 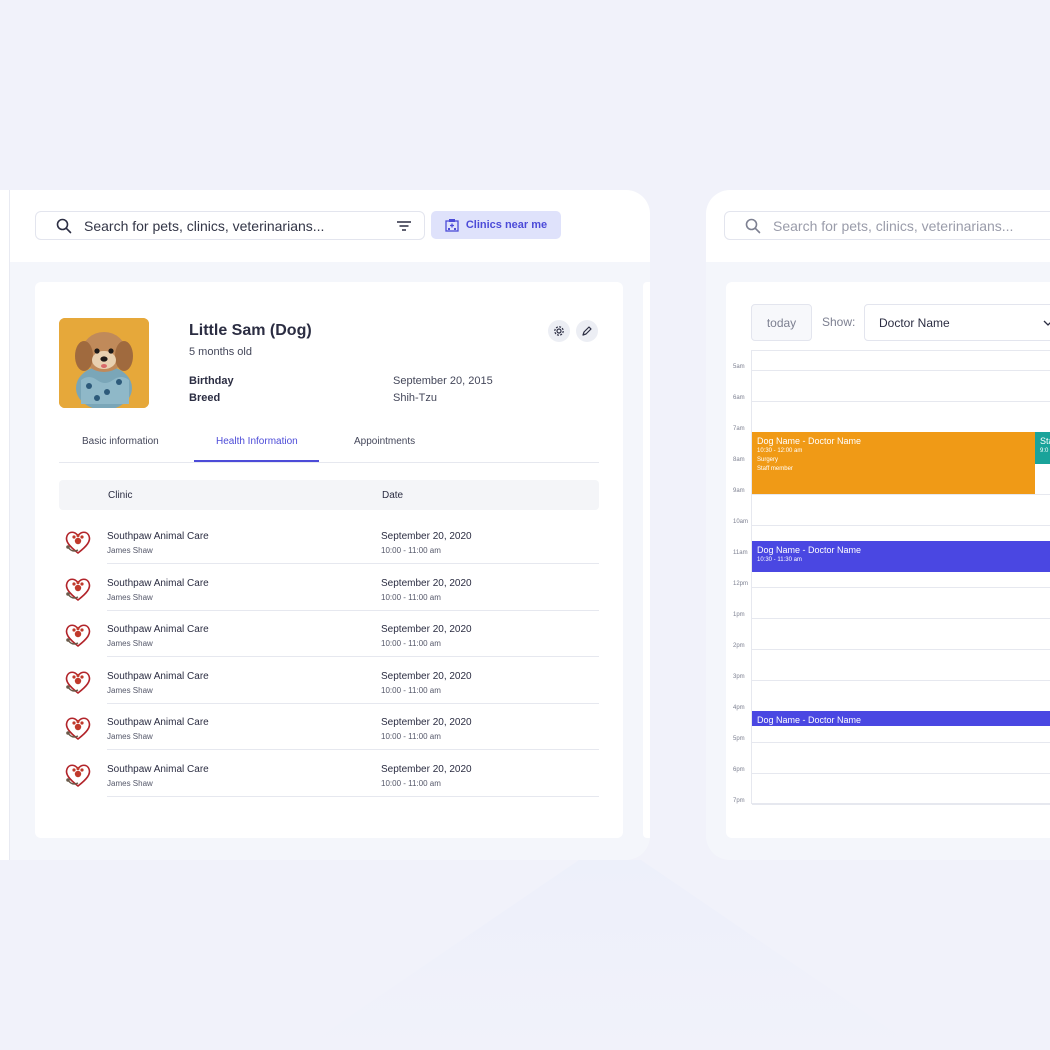 I want to click on doctor-select: Doctor Name, so click(x=957, y=322).